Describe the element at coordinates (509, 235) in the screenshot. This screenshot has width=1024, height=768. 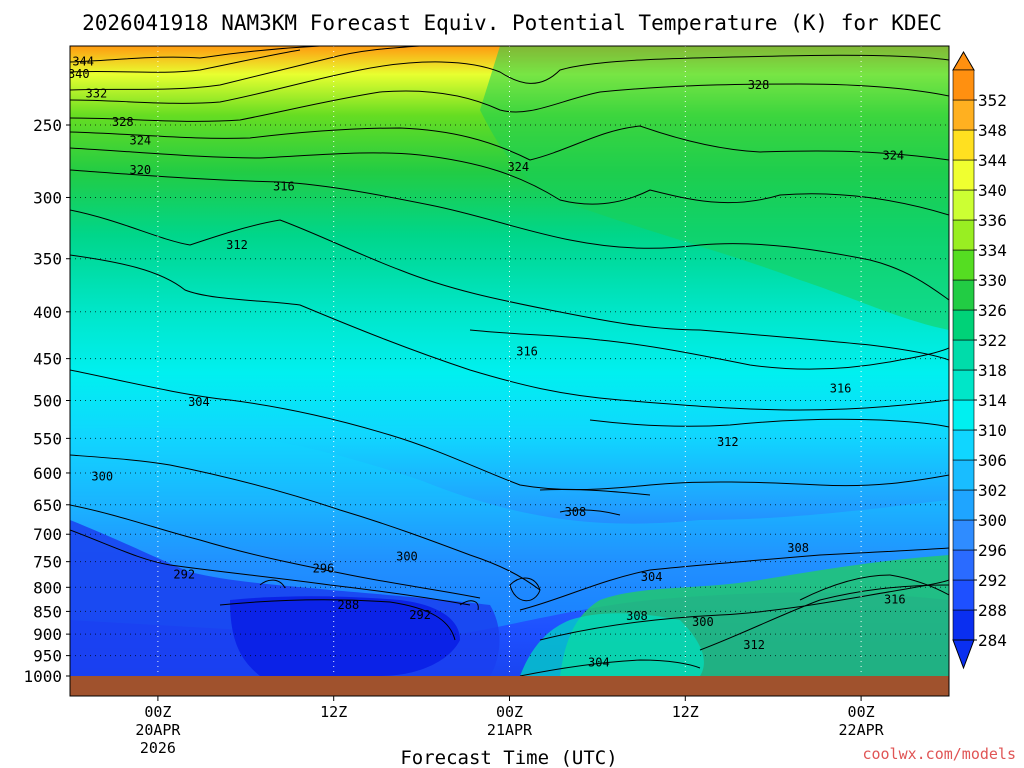
I see `contour-316-upper` at that location.